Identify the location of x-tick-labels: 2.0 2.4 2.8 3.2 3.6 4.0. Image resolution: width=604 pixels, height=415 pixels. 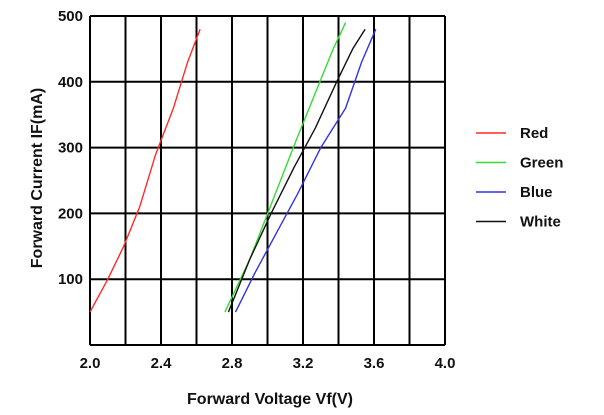
(268, 363).